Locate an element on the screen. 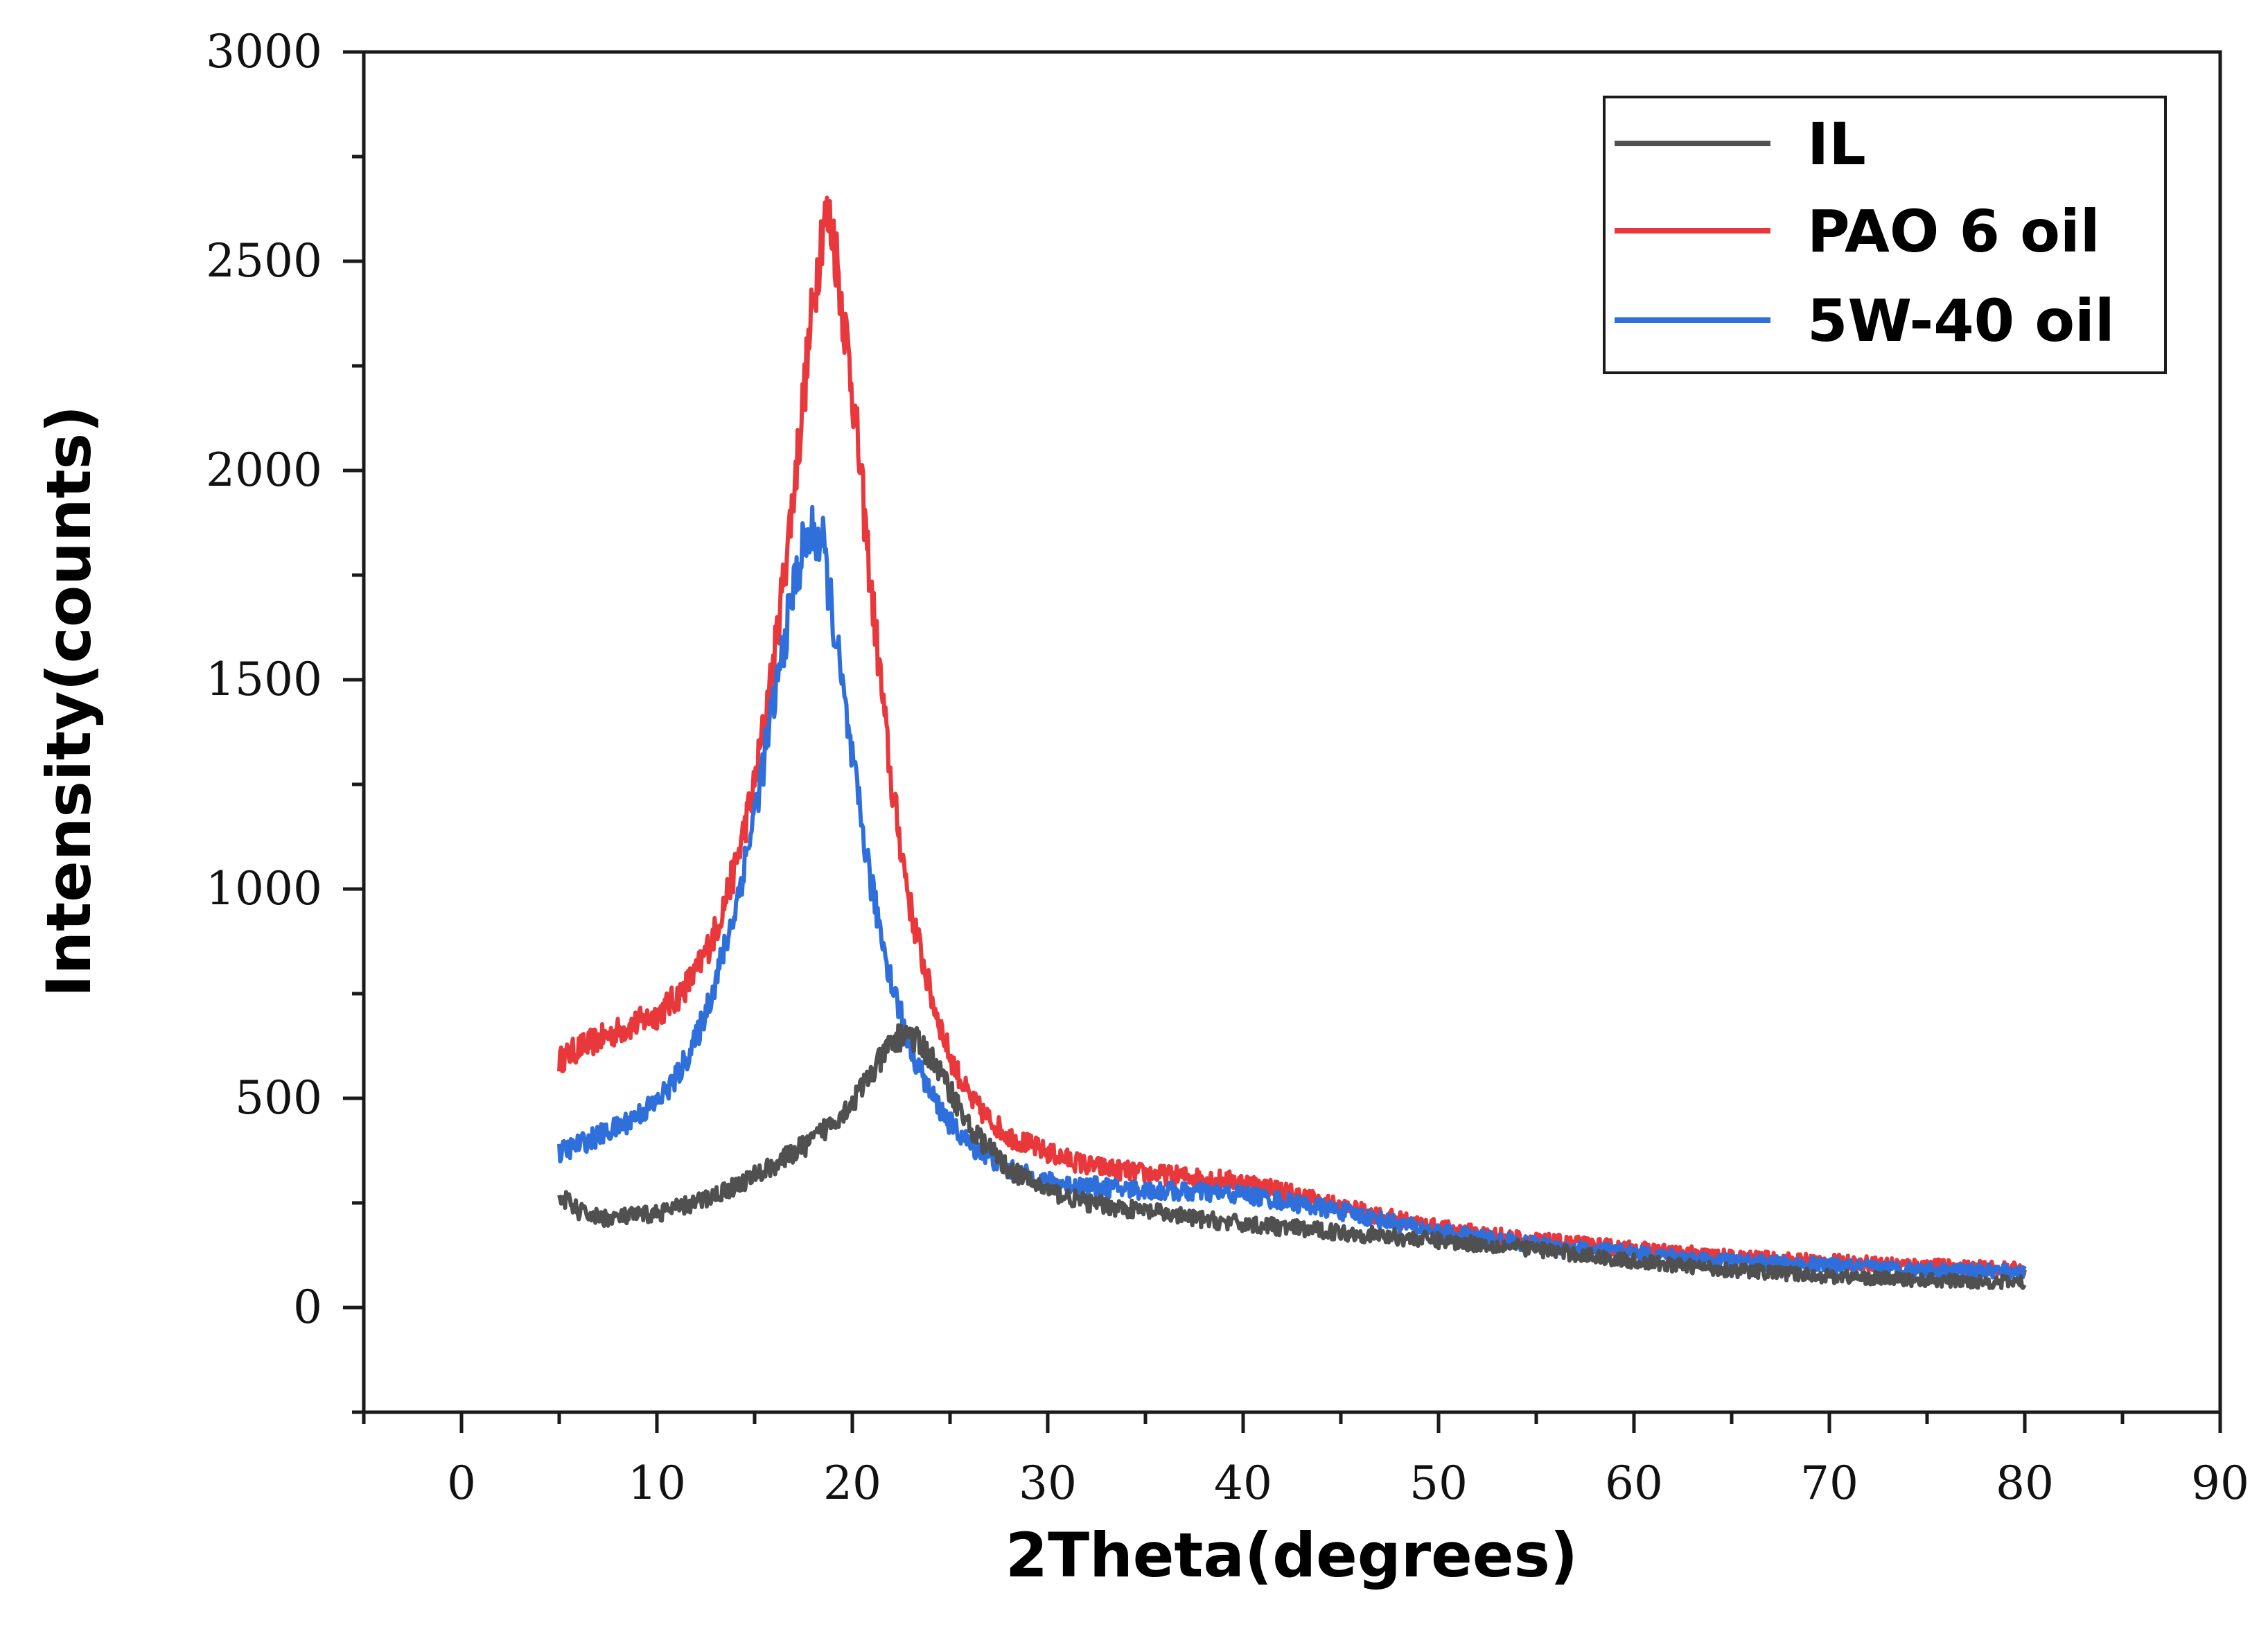 Image resolution: width=2268 pixels, height=1636 pixels. x-tick-label: 40 is located at coordinates (1243, 1483).